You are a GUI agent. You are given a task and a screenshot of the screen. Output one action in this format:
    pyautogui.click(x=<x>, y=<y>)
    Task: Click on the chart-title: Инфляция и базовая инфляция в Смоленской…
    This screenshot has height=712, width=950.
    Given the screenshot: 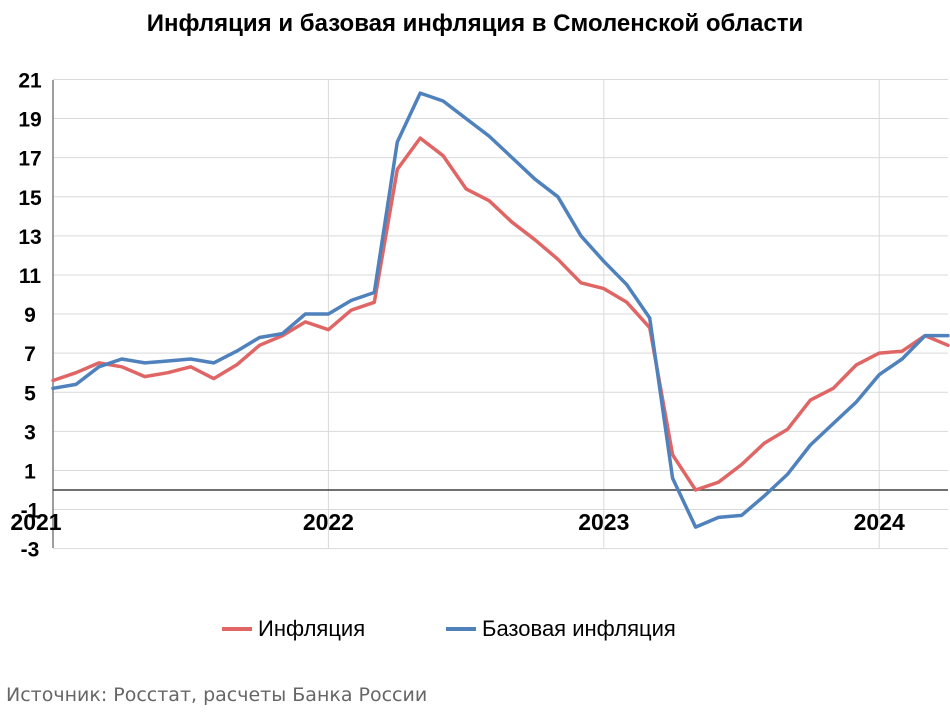 What is the action you would take?
    pyautogui.click(x=475, y=23)
    